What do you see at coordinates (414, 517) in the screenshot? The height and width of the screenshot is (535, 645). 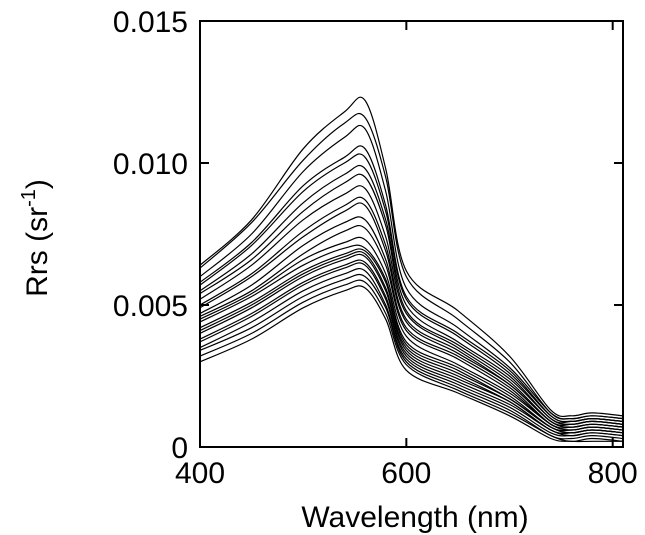 I see `x-axis-label: Wavelength (nm)` at bounding box center [414, 517].